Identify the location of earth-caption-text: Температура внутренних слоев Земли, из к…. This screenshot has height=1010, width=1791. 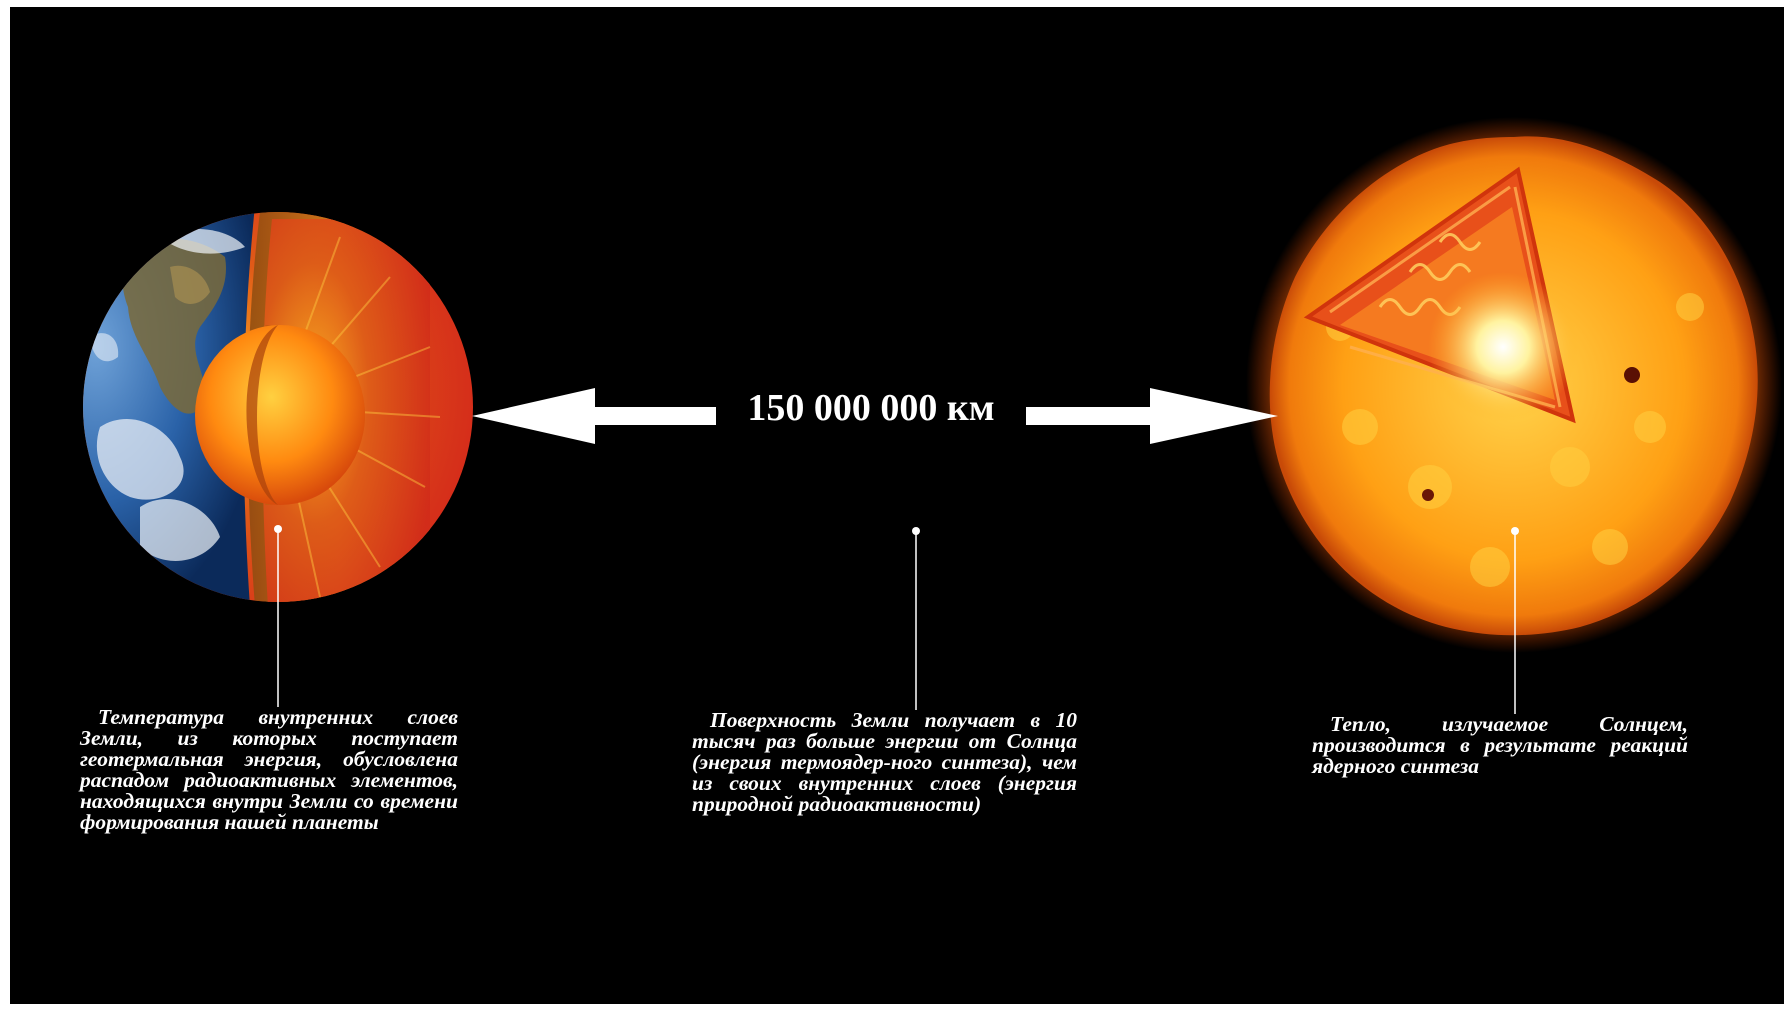
(269, 769).